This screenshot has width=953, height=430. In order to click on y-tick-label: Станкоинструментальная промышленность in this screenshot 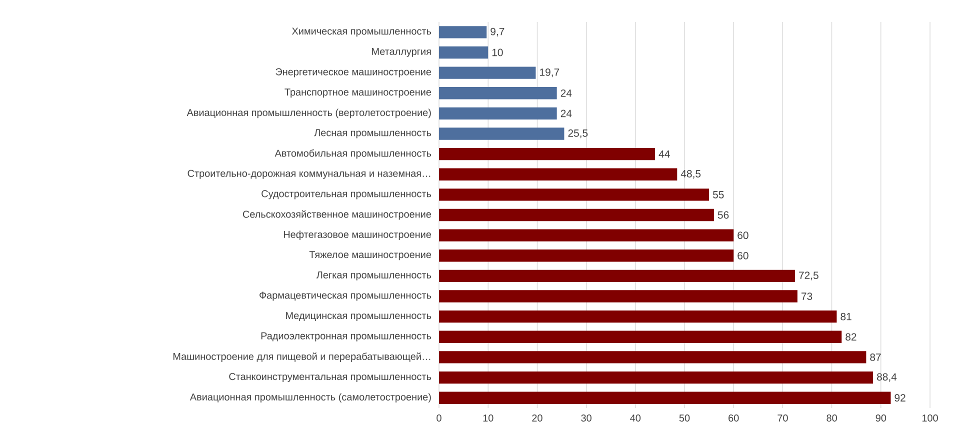, I will do `click(330, 377)`.